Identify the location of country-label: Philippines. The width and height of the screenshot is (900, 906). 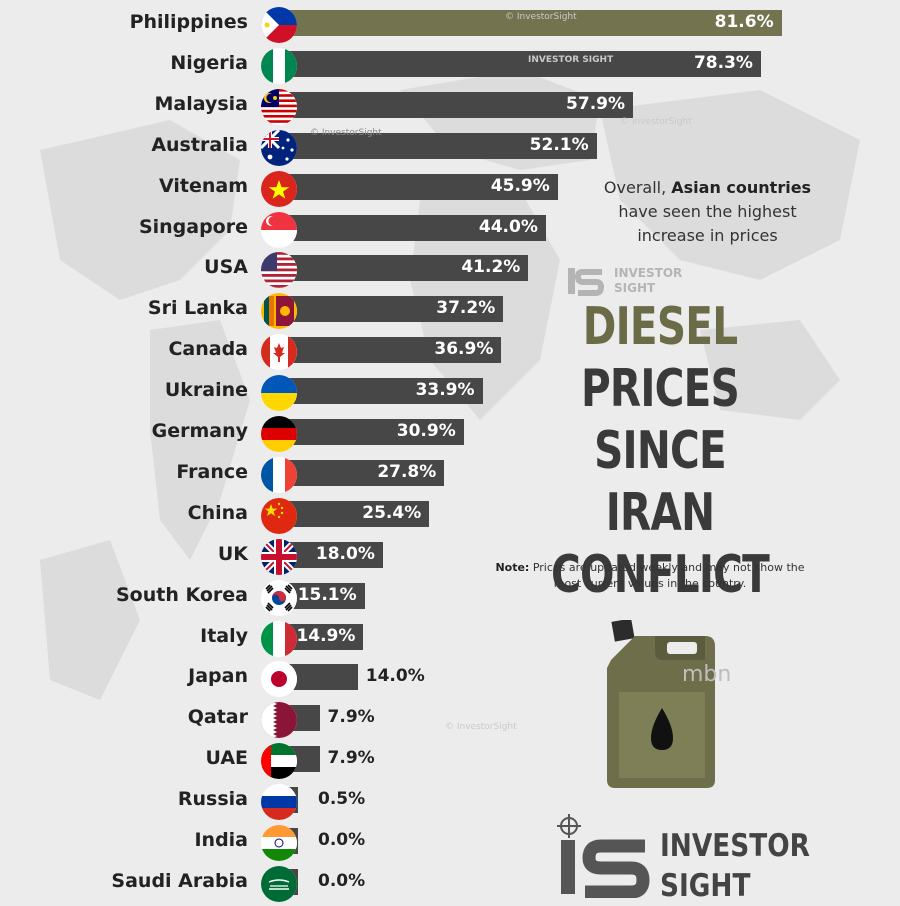
(188, 22).